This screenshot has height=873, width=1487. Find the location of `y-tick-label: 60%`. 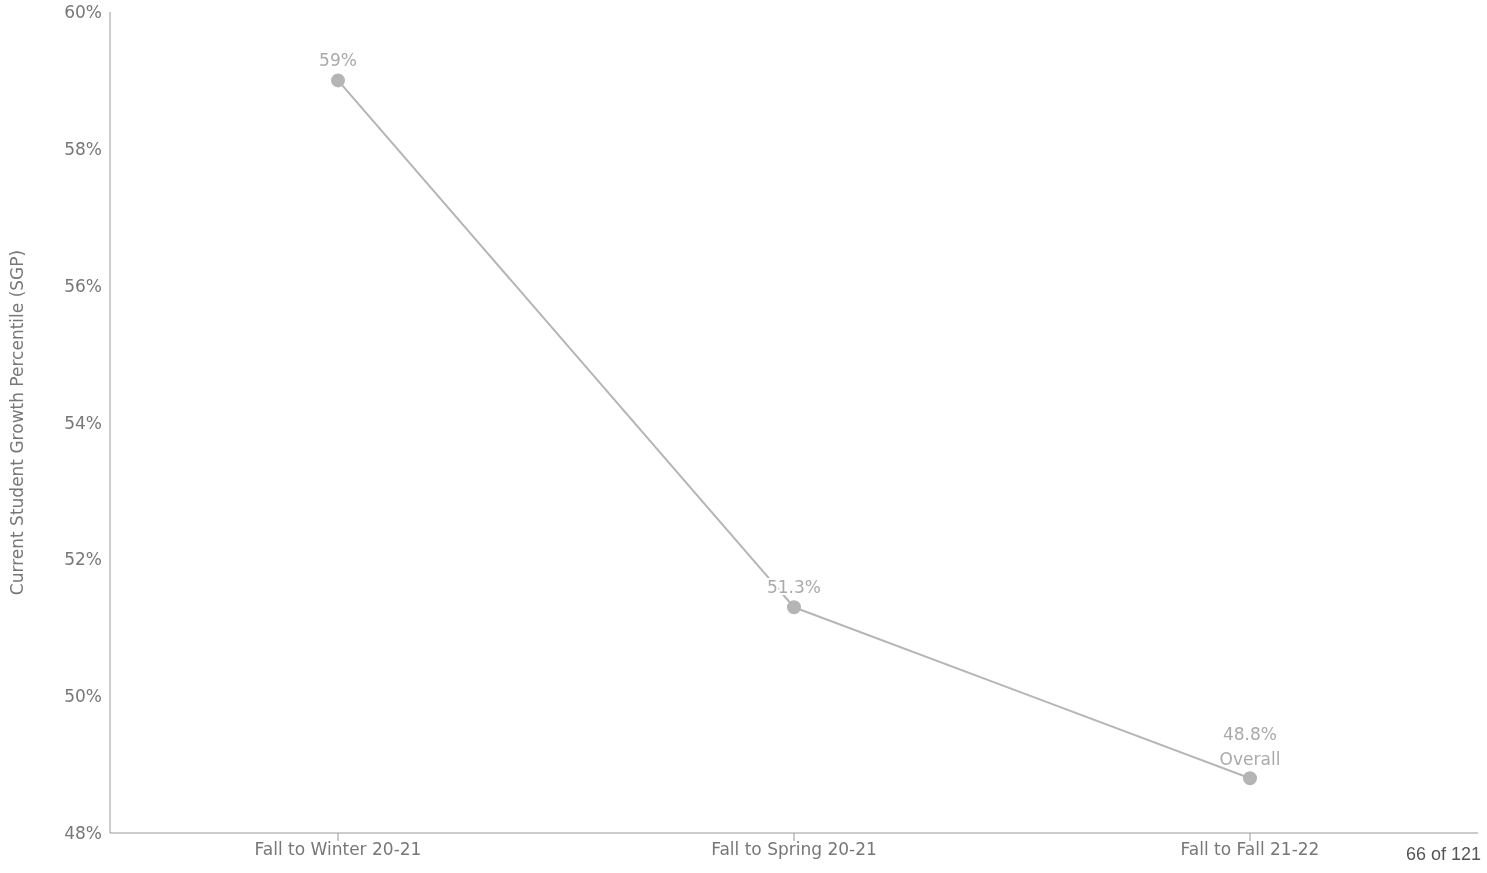

y-tick-label: 60% is located at coordinates (83, 12).